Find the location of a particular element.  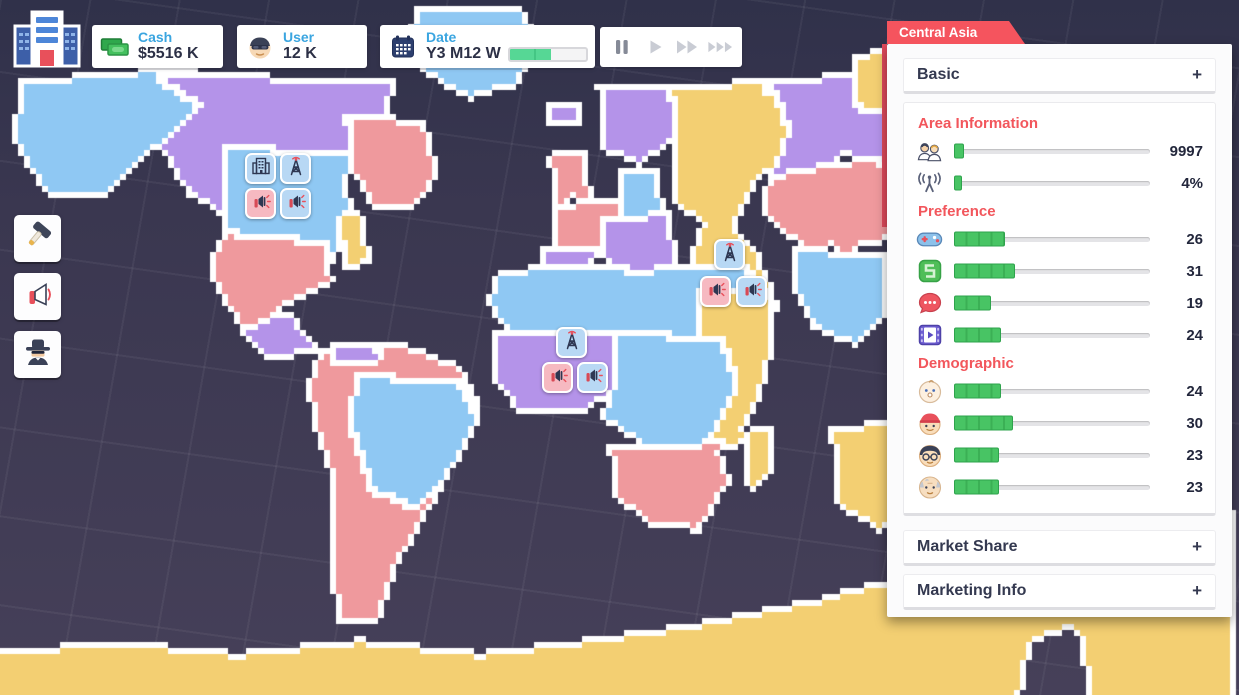

middle-east-antenna-marker is located at coordinates (729, 254).